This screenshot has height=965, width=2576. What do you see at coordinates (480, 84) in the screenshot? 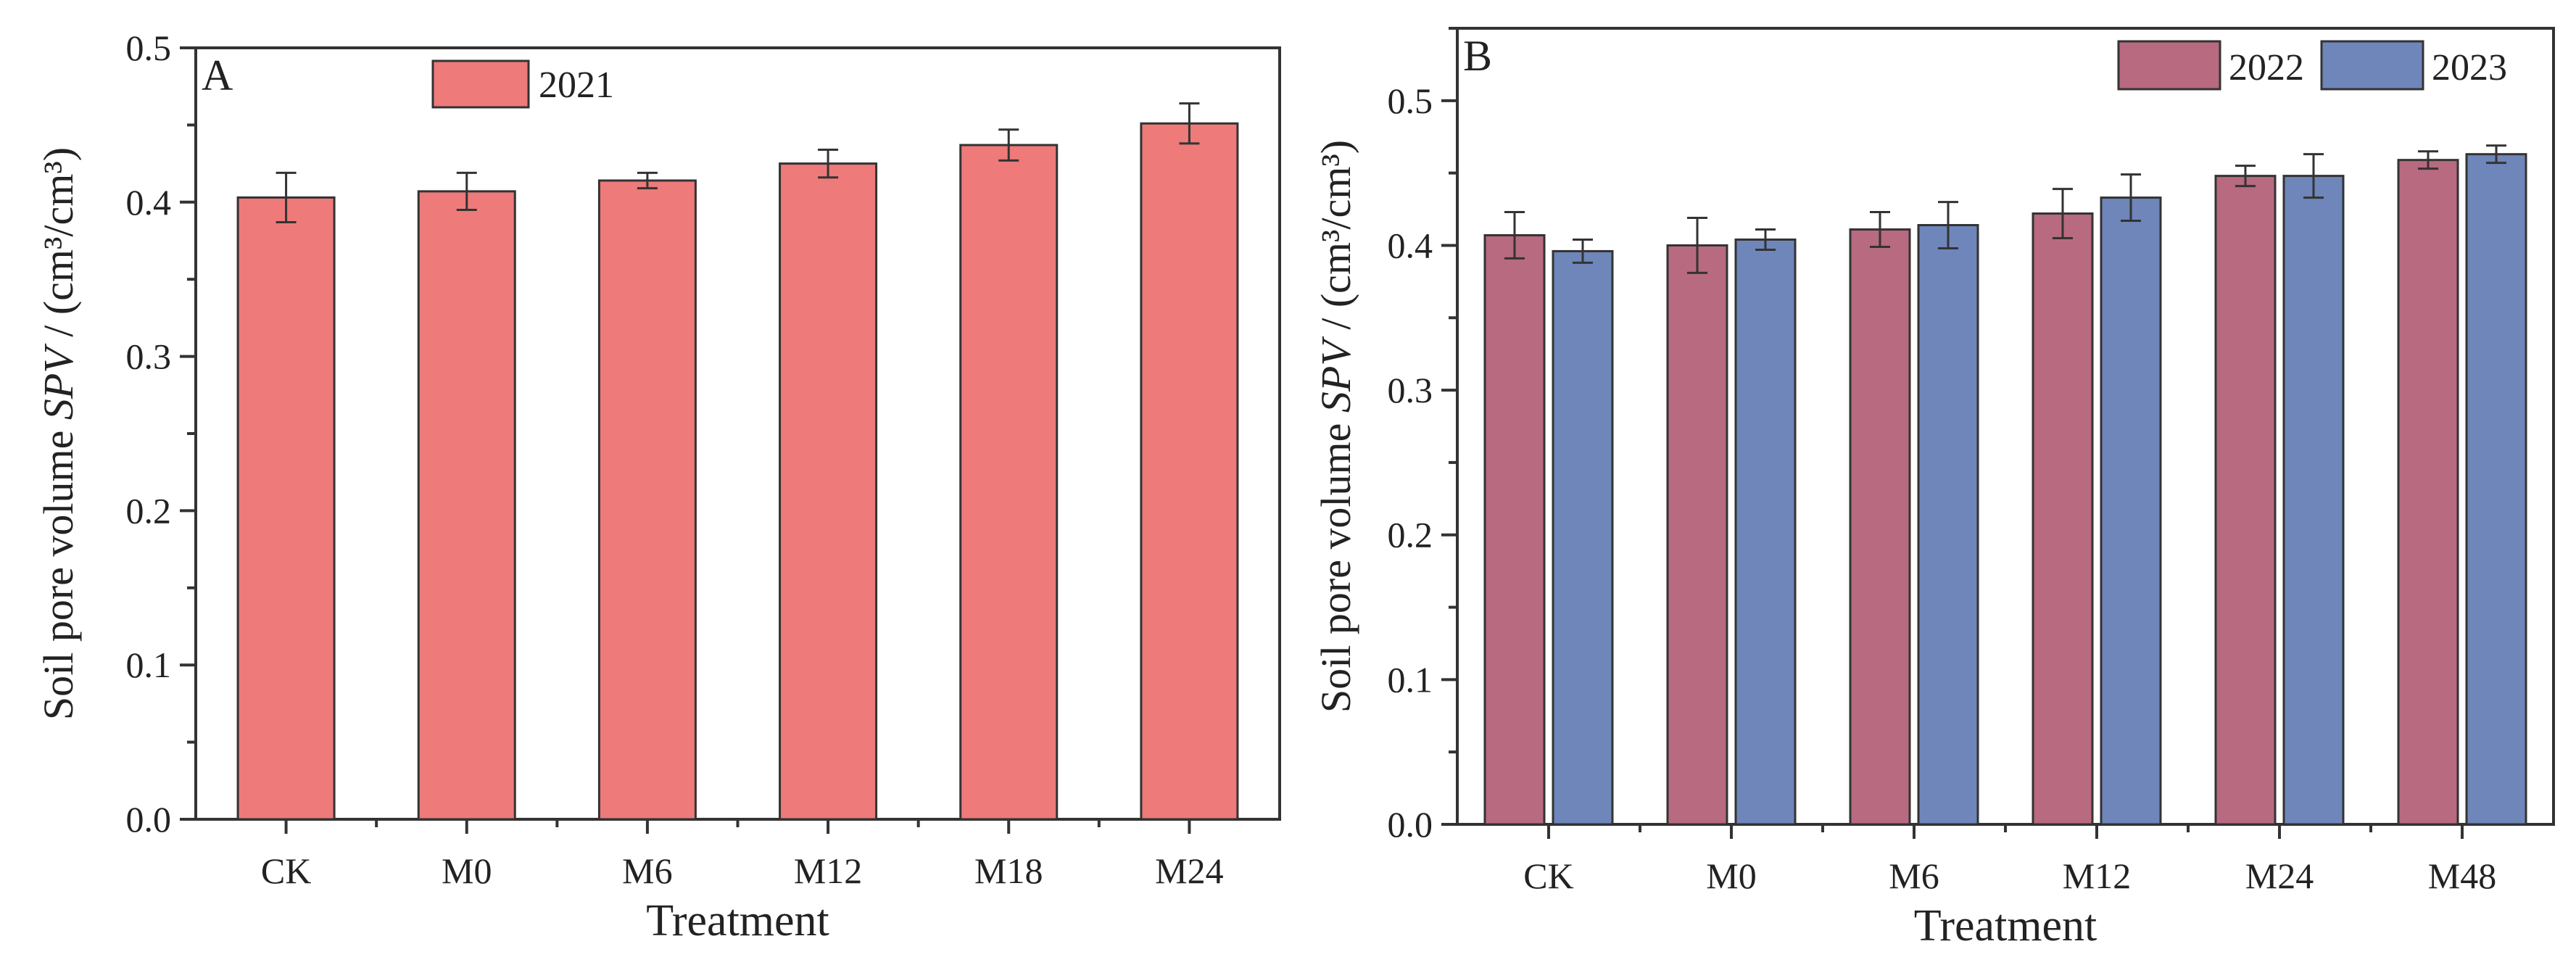
I see `legend-swatch-2021` at bounding box center [480, 84].